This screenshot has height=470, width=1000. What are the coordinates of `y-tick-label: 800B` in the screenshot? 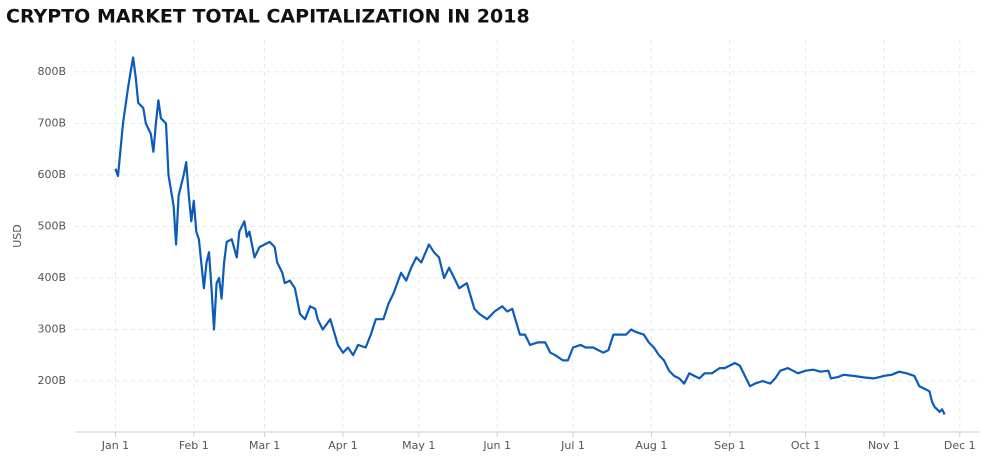 It's located at (51, 71).